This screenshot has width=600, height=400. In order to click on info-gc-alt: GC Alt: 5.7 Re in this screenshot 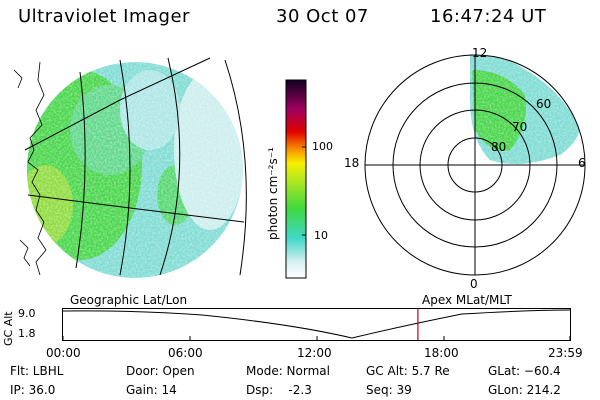, I will do `click(408, 371)`.